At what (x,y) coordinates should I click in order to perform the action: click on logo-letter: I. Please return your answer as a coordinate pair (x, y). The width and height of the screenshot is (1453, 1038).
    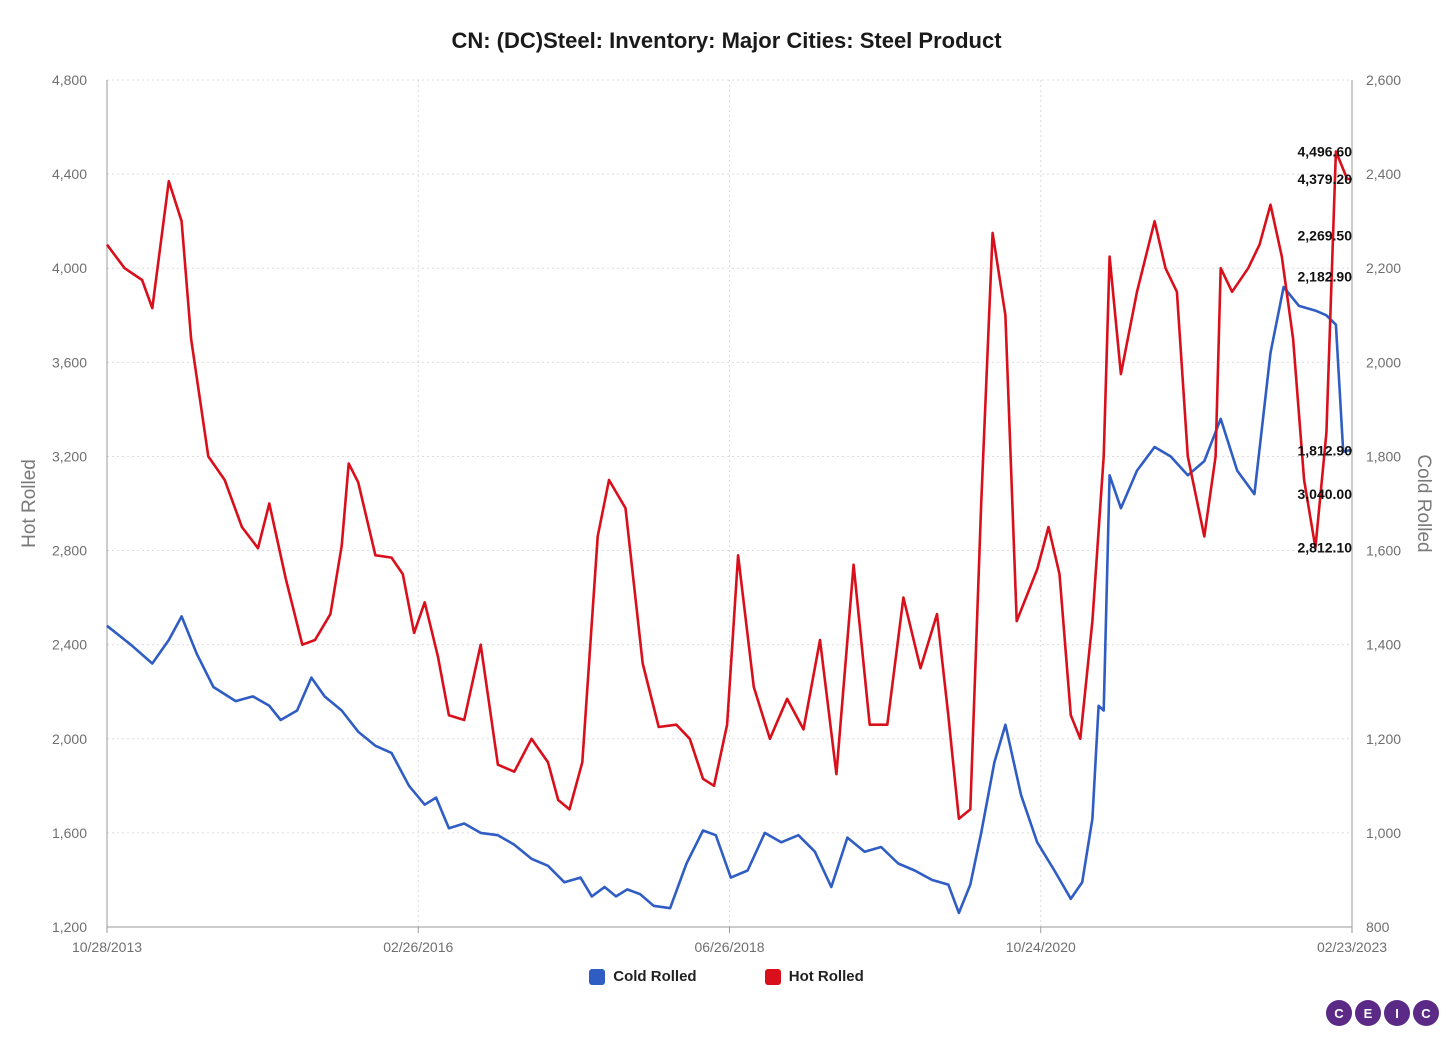
    Looking at the image, I should click on (1397, 1013).